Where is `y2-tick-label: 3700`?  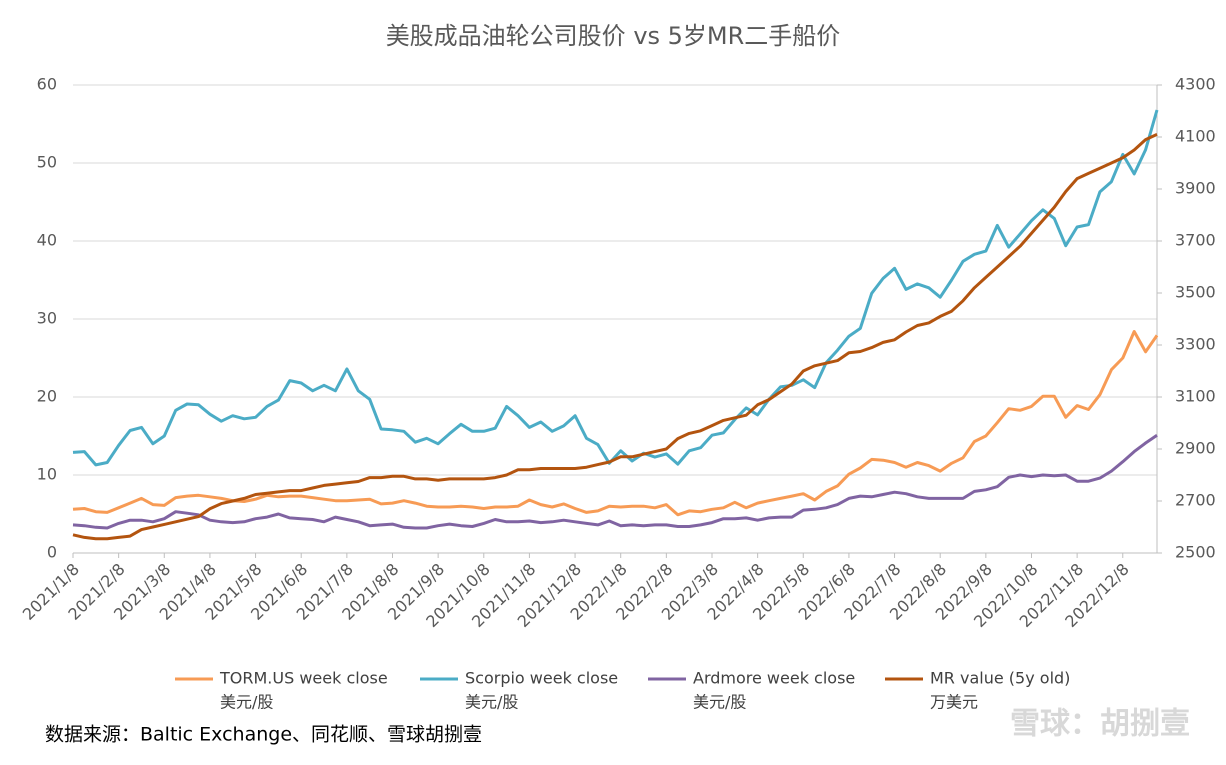 y2-tick-label: 3700 is located at coordinates (1195, 240).